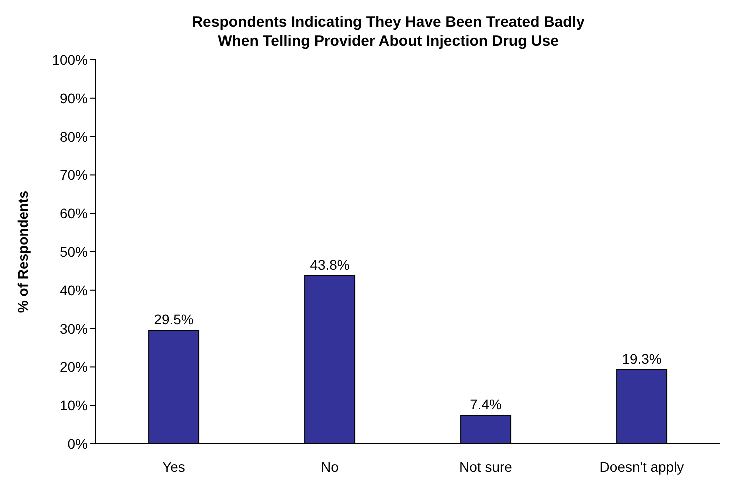 This screenshot has width=737, height=493. I want to click on y-tick-label: 100%, so click(70, 60).